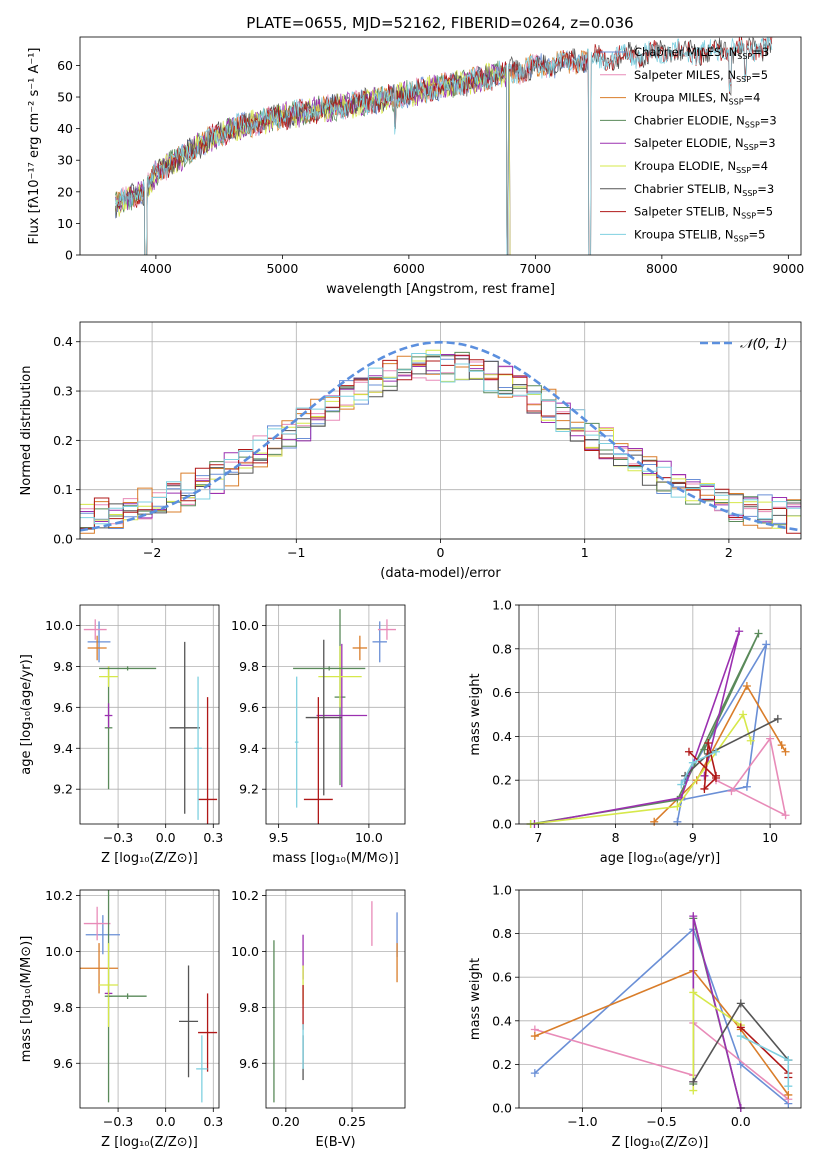 The width and height of the screenshot is (819, 1170). What do you see at coordinates (149, 999) in the screenshot?
I see `mass_vs_Z-frame` at bounding box center [149, 999].